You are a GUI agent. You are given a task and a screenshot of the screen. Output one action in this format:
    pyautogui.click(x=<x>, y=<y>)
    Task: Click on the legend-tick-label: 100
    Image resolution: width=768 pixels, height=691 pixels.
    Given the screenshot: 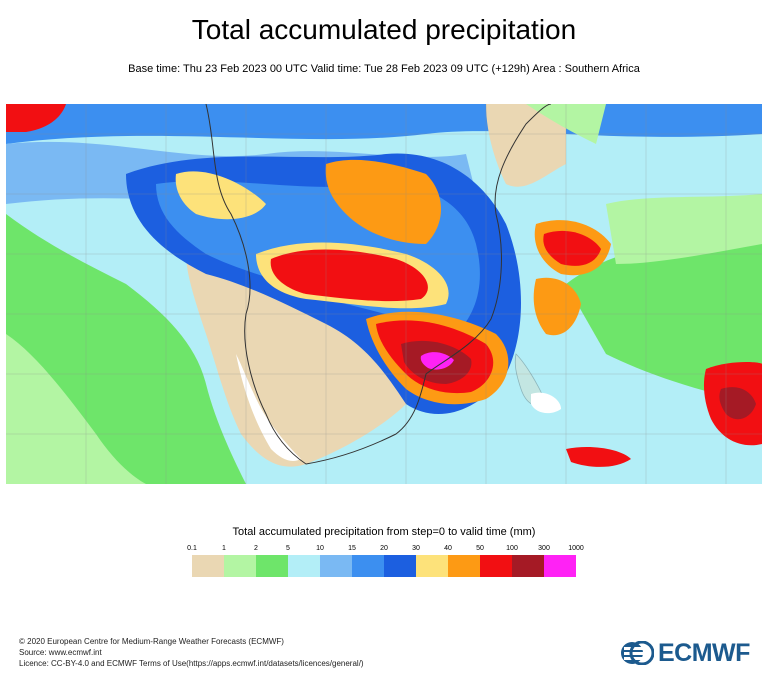 What is the action you would take?
    pyautogui.click(x=512, y=548)
    